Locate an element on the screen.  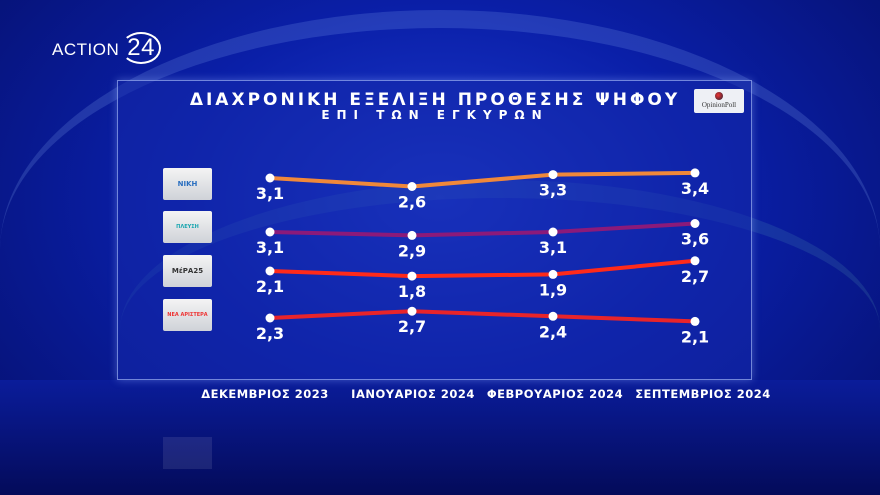
channel-name: ACTION is located at coordinates (86, 49).